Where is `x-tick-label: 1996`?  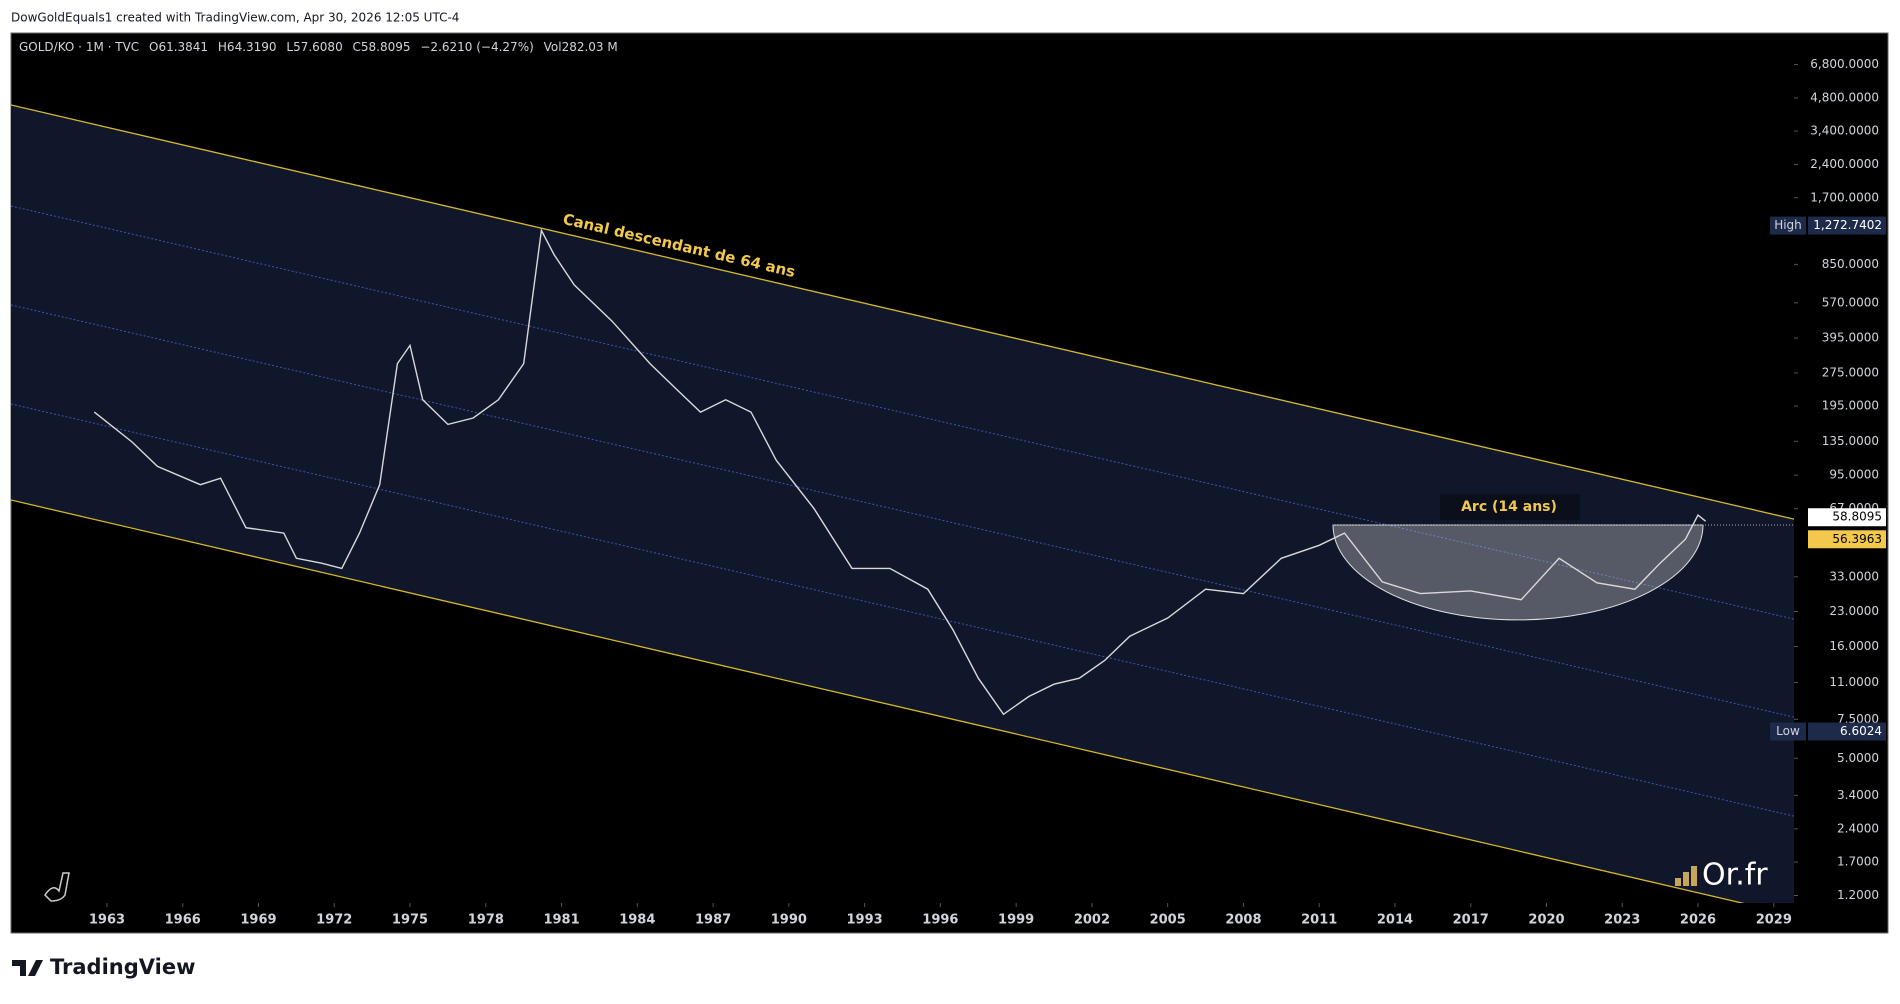 x-tick-label: 1996 is located at coordinates (940, 920).